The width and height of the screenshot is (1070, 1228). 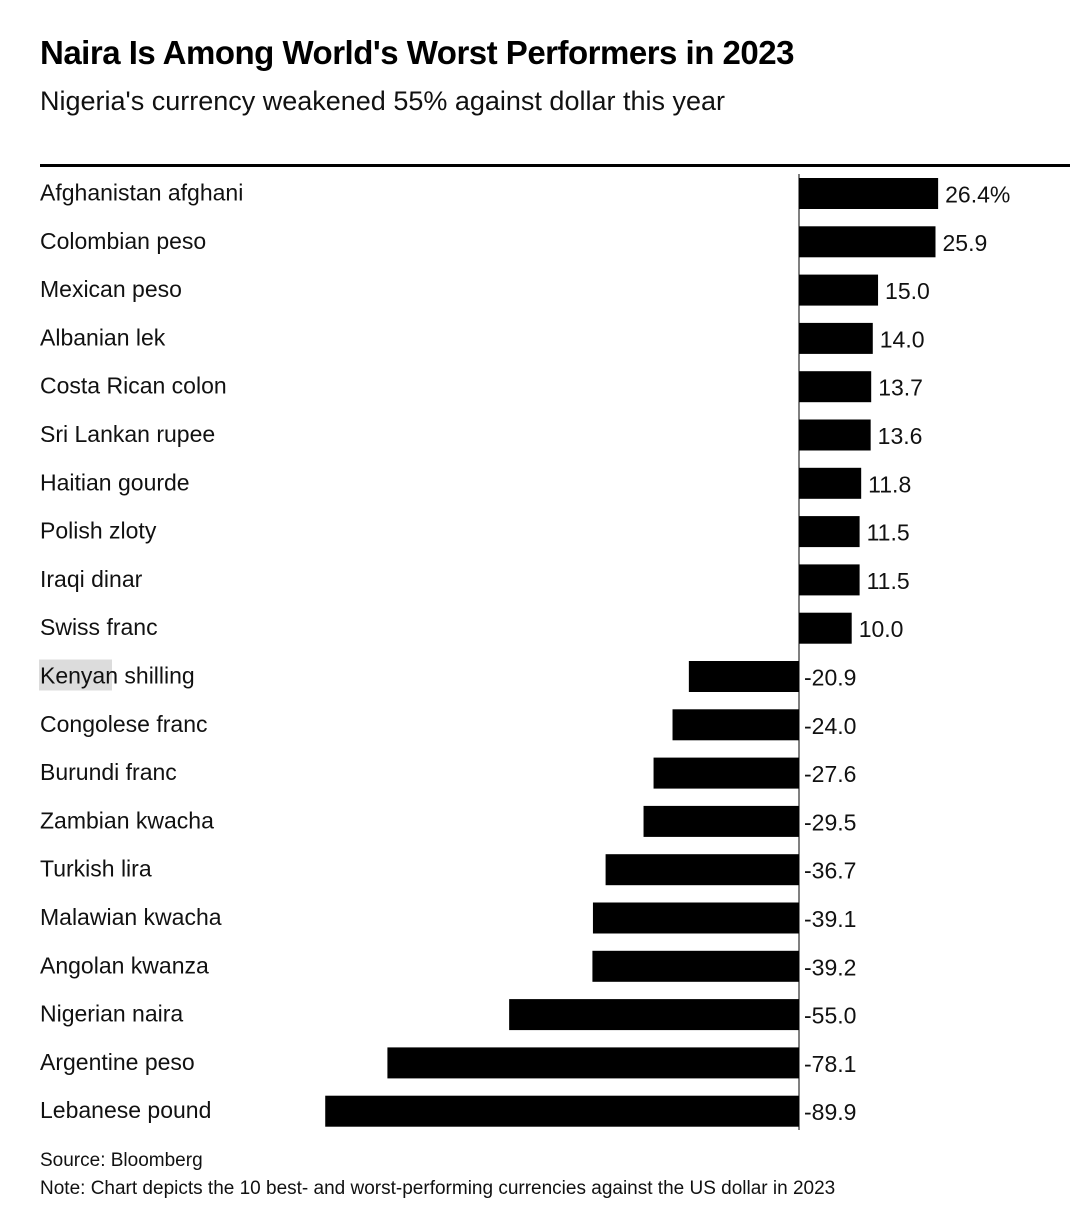 What do you see at coordinates (98, 531) in the screenshot?
I see `category-label: Polish zloty` at bounding box center [98, 531].